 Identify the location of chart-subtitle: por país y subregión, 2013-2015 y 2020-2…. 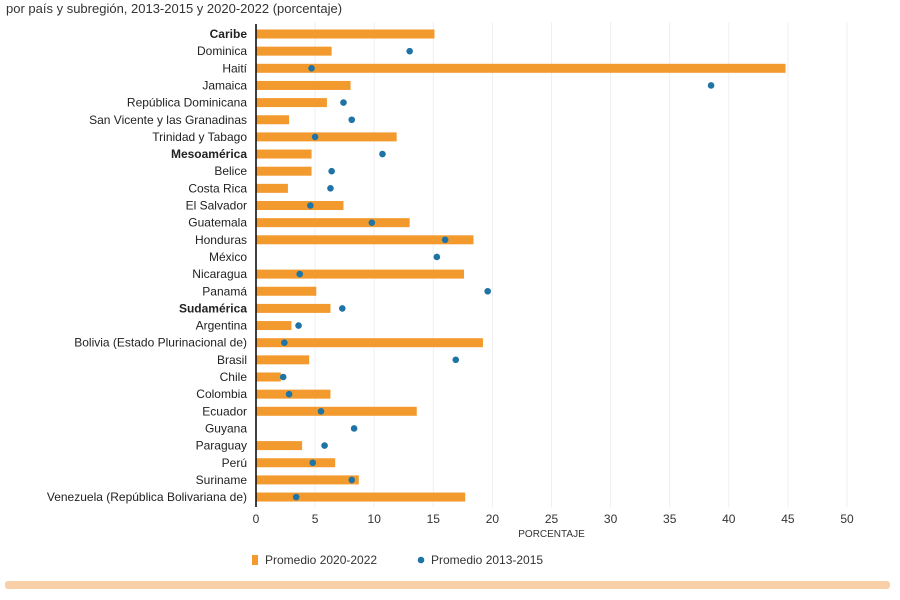
(174, 8).